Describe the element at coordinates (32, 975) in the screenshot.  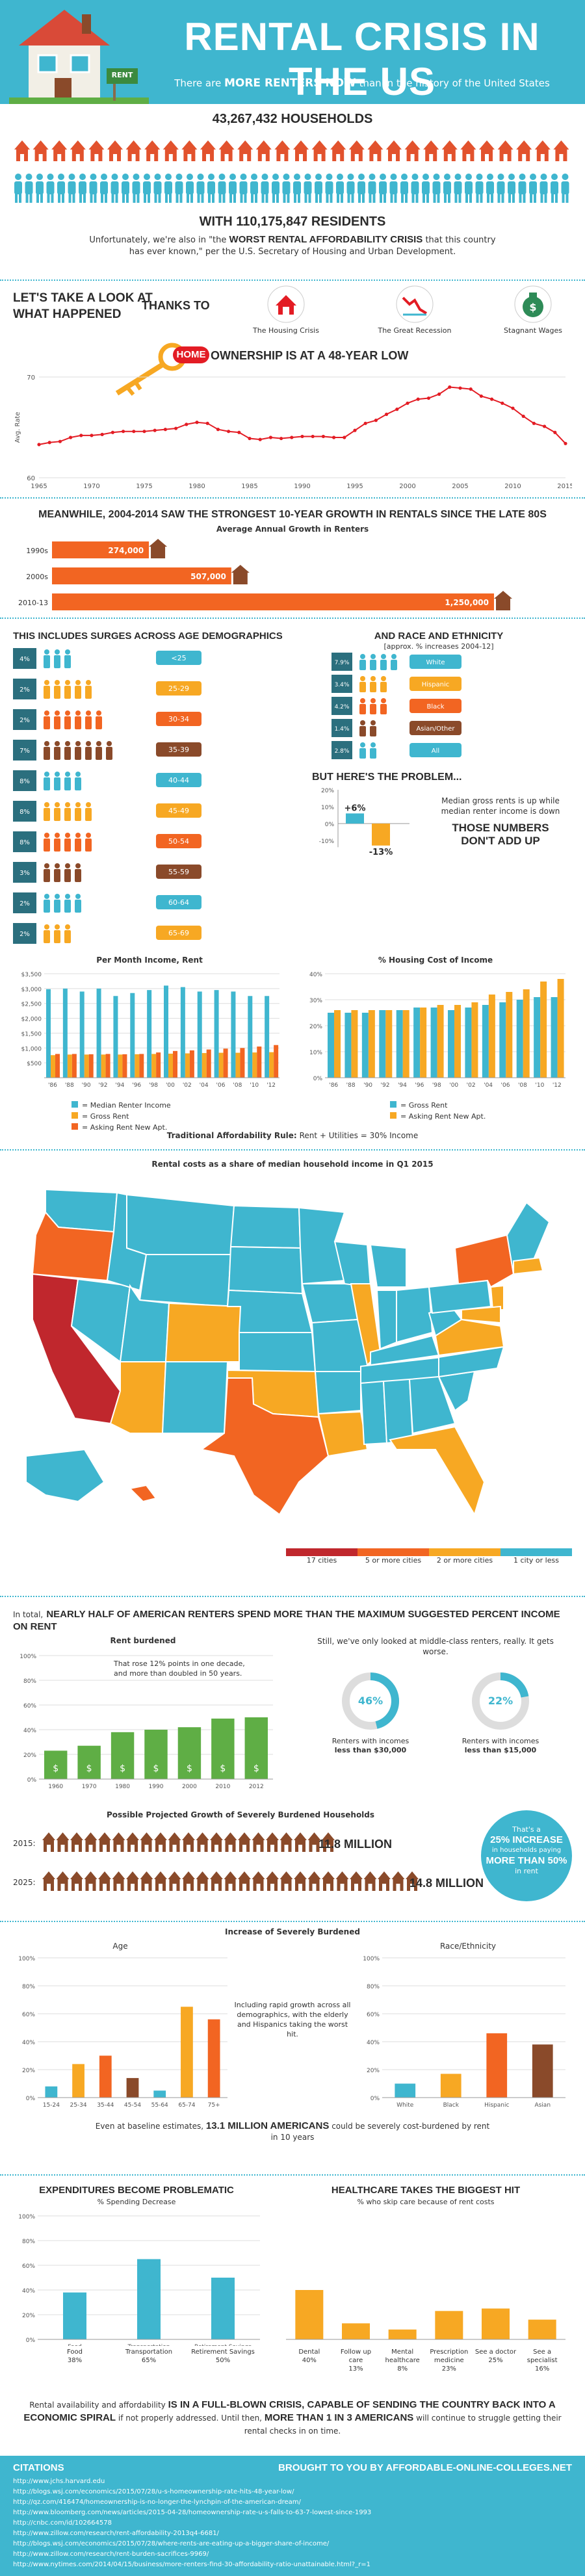
I see `y-tick-label: $3,500` at that location.